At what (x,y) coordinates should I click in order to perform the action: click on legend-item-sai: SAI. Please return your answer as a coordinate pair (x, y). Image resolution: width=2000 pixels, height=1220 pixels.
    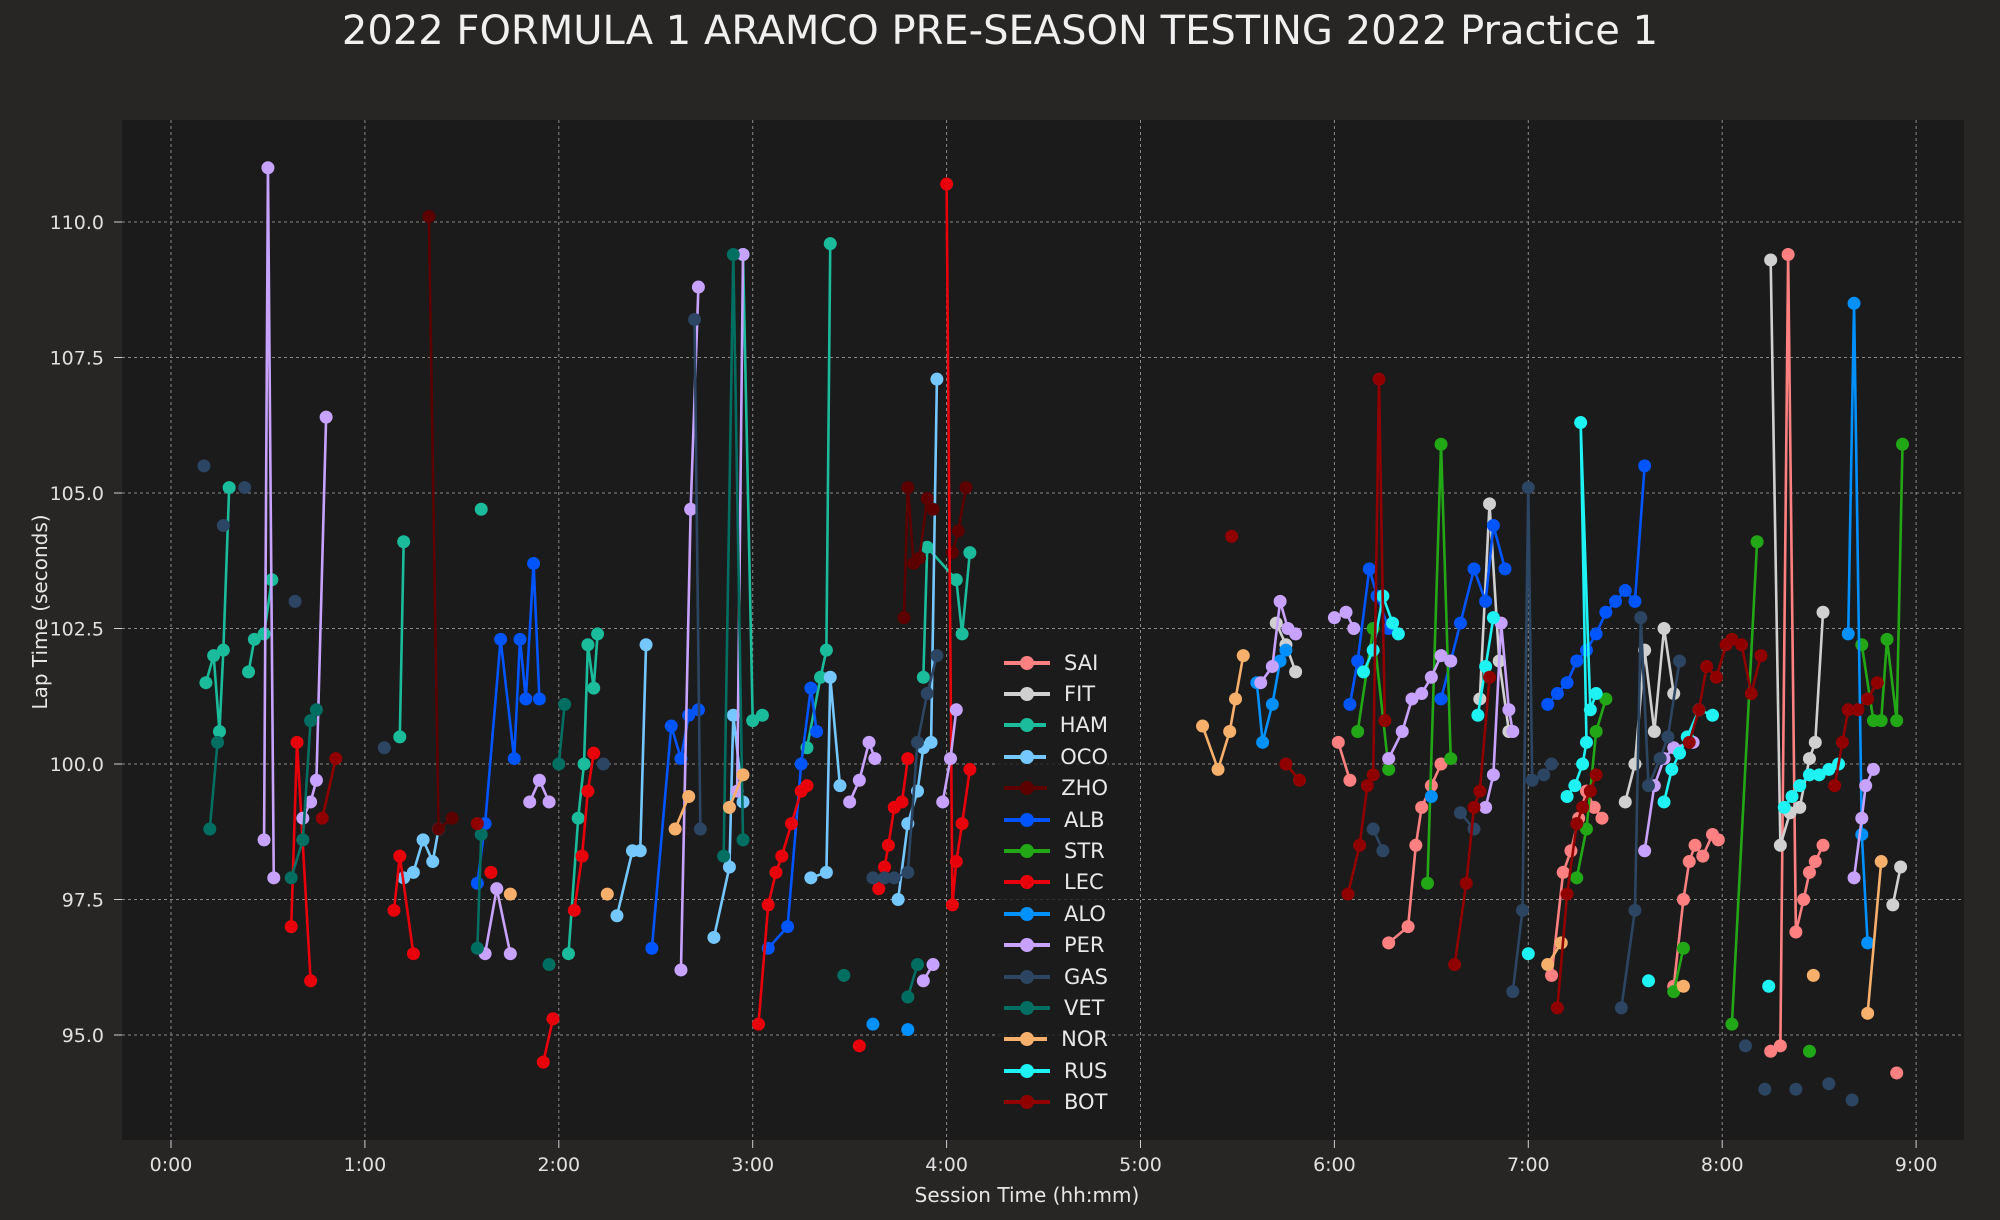
    Looking at the image, I should click on (1052, 662).